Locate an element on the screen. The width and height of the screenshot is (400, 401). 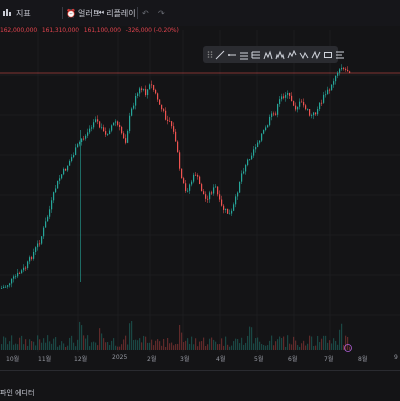
time-axis-label: 5월 is located at coordinates (259, 359).